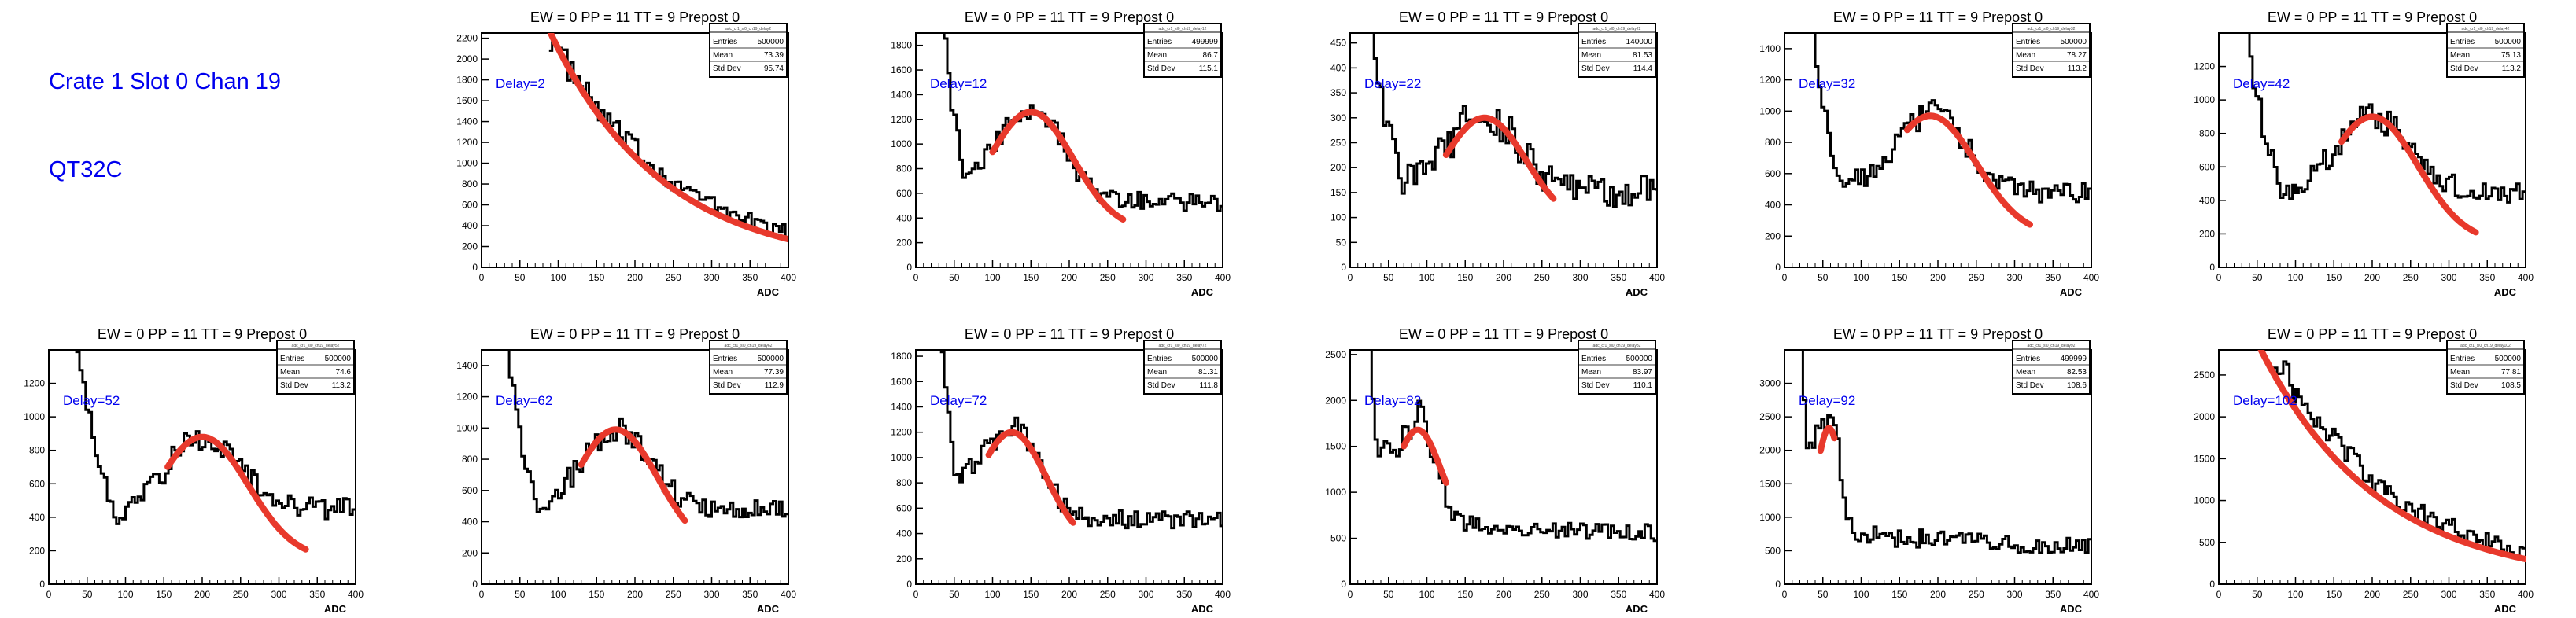 This screenshot has width=2576, height=618. What do you see at coordinates (901, 95) in the screenshot?
I see `y-tick-label: 1400` at bounding box center [901, 95].